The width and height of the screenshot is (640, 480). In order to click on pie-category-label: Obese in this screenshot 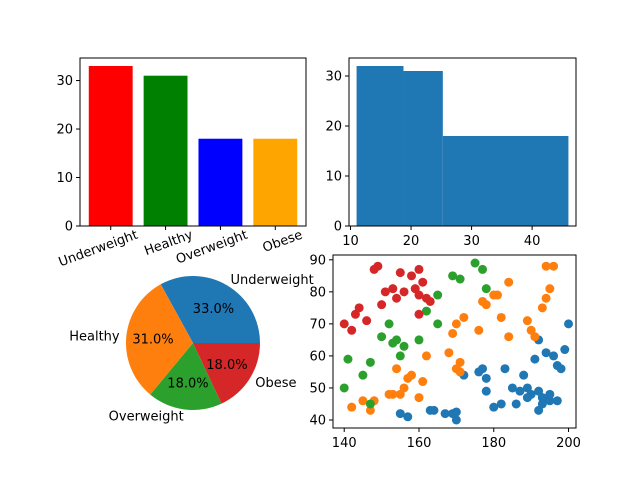, I will do `click(275, 383)`.